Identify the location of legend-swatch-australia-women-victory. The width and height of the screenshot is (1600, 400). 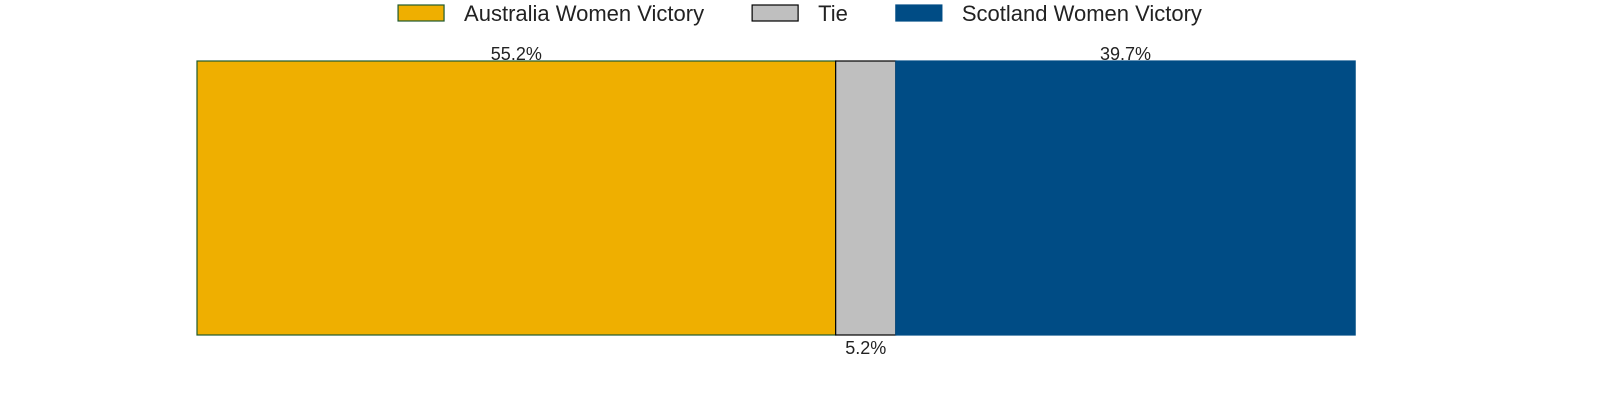
(421, 13).